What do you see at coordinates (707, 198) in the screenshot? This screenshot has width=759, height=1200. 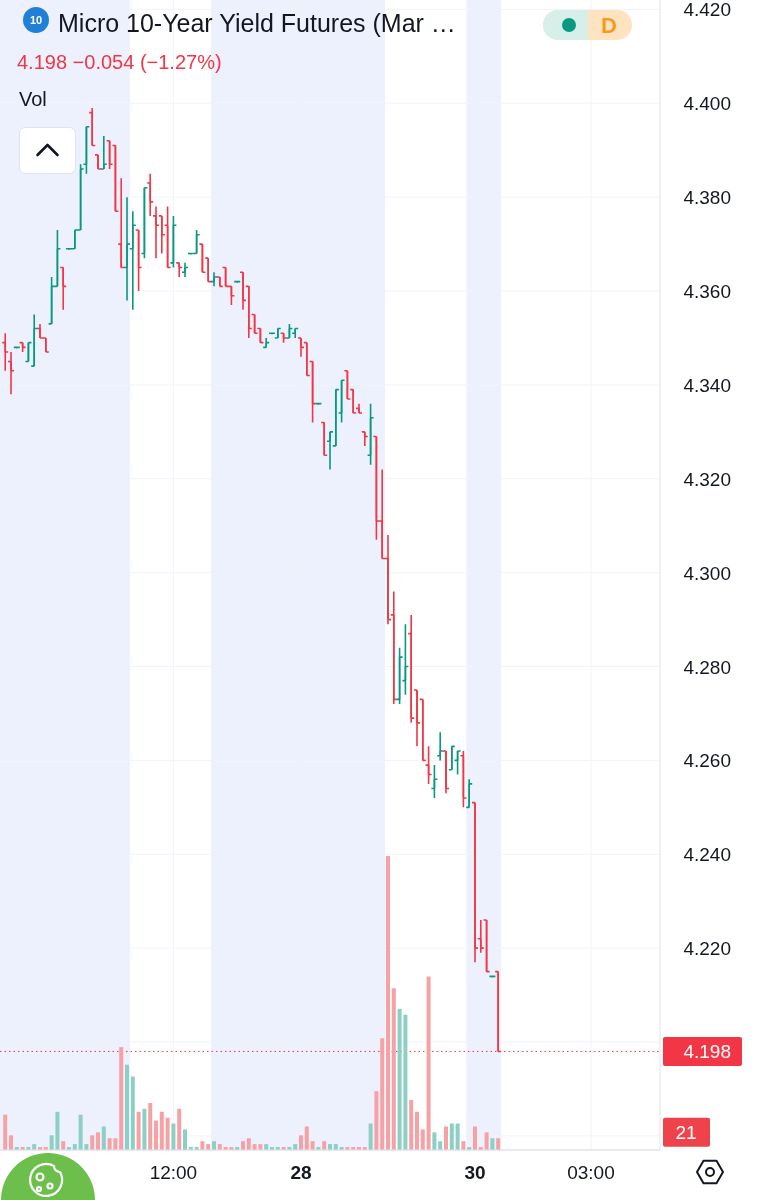 I see `y-tick-label: 4.380` at bounding box center [707, 198].